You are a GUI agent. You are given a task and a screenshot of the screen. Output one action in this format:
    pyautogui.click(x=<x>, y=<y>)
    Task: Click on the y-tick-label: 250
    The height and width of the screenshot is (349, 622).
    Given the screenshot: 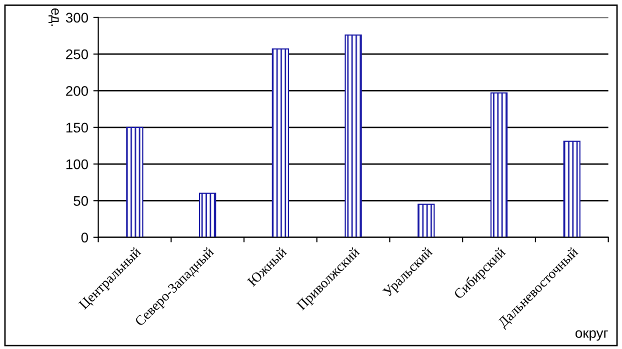 What is the action you would take?
    pyautogui.click(x=77, y=54)
    